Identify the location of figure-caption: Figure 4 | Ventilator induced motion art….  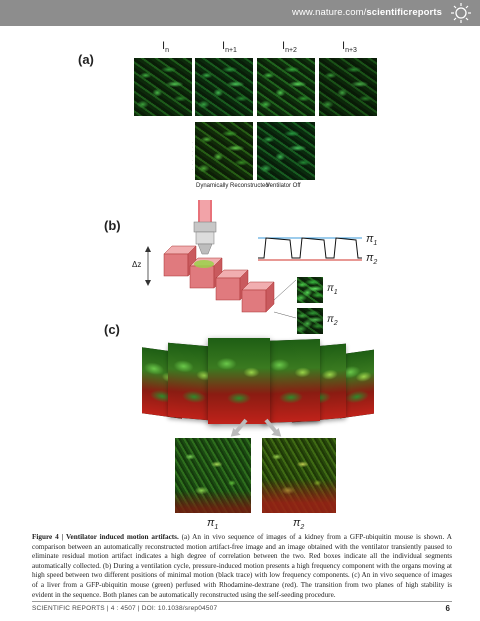
(242, 566).